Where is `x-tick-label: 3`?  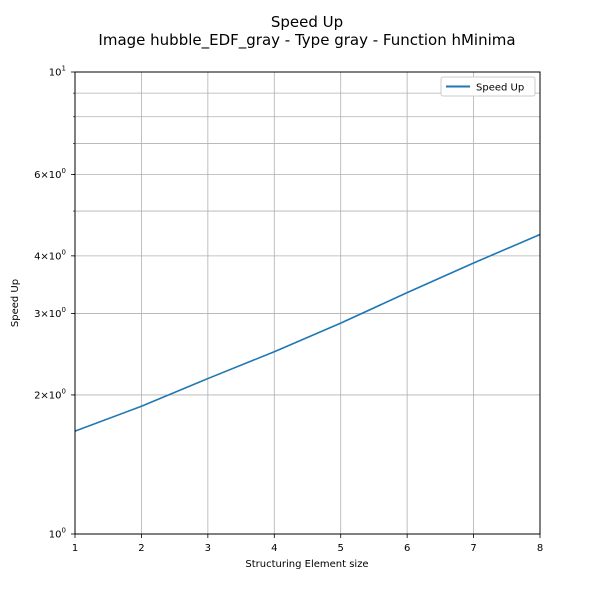
x-tick-label: 3 is located at coordinates (208, 548).